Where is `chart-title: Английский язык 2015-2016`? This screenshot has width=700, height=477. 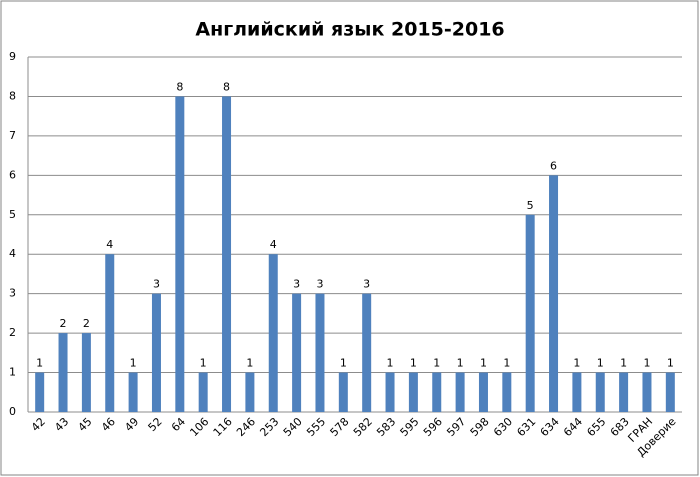
chart-title: Английский язык 2015-2016 is located at coordinates (349, 30).